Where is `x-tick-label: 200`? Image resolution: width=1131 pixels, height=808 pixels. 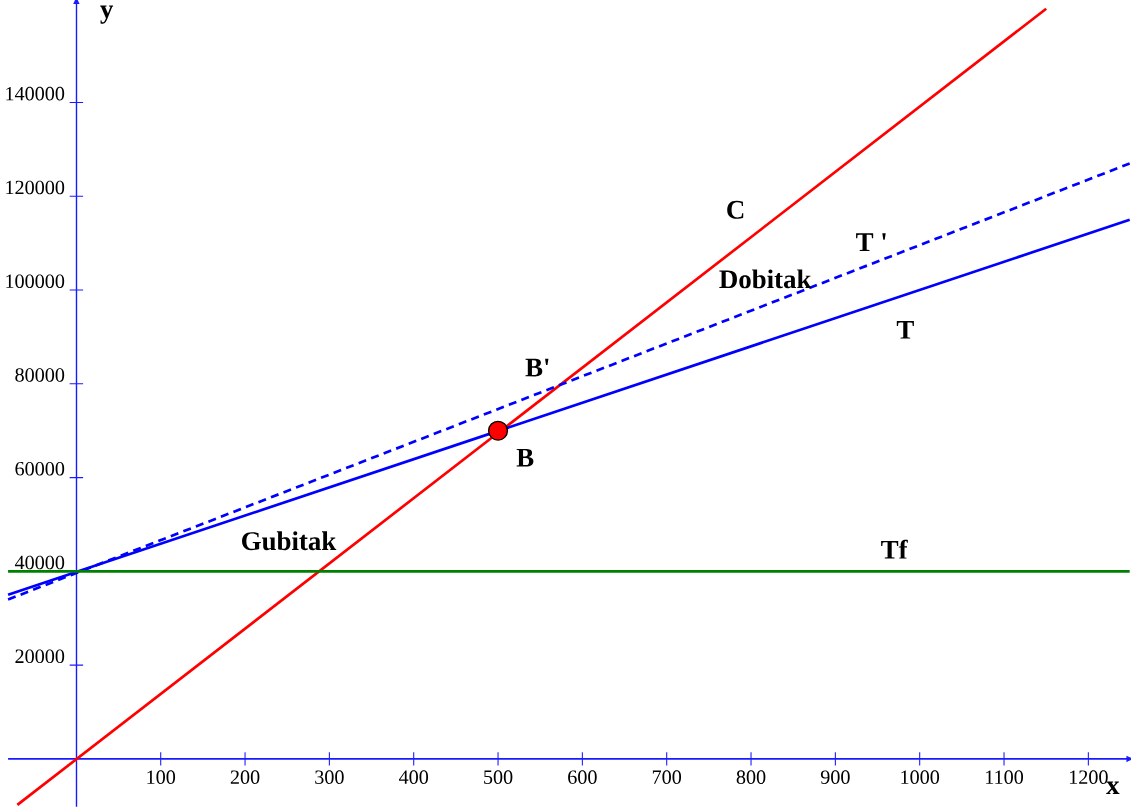
x-tick-label: 200 is located at coordinates (245, 777).